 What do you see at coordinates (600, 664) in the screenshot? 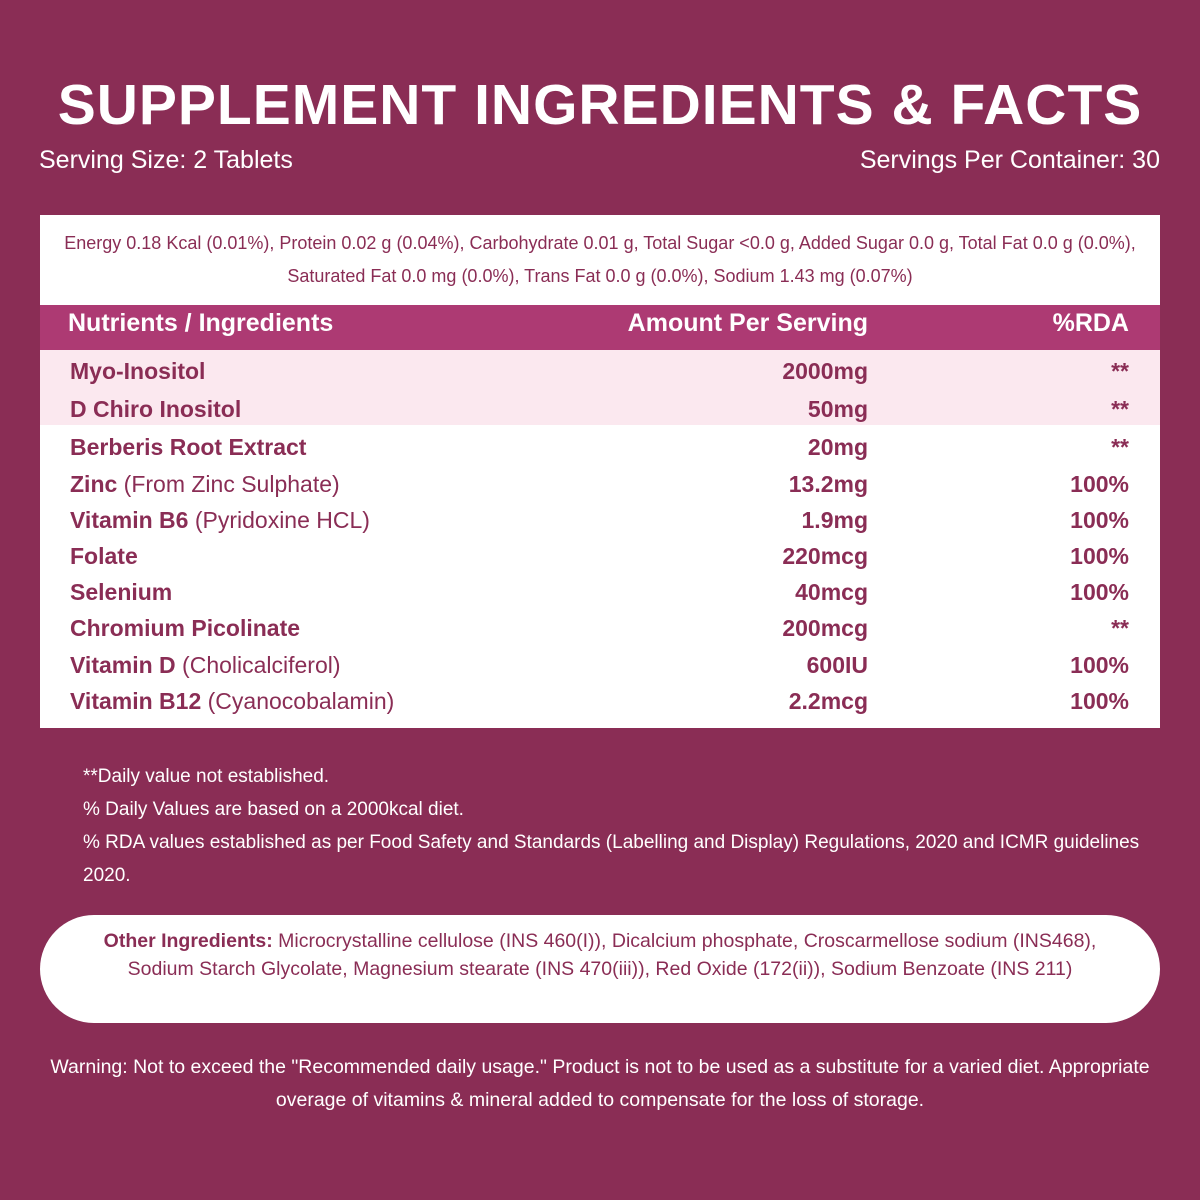
I see `table-row: Vitamin D (Cholicalciferol) 600IU 100%` at bounding box center [600, 664].